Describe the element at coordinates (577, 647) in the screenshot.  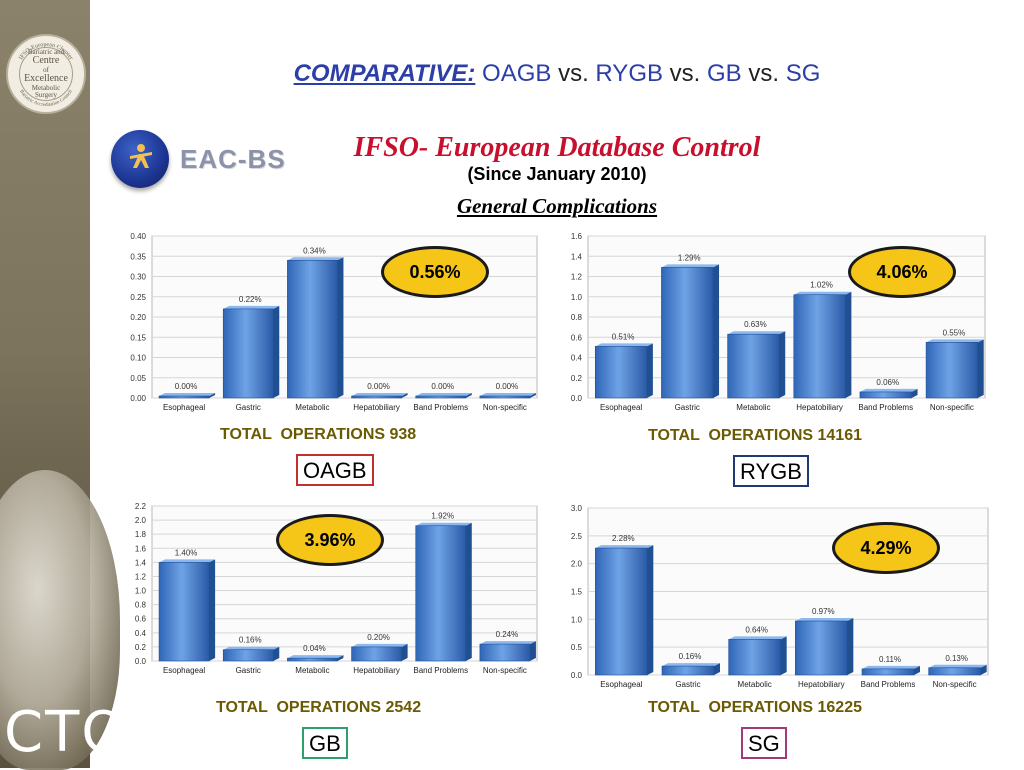
I see `y-tick-label: 0.5` at that location.